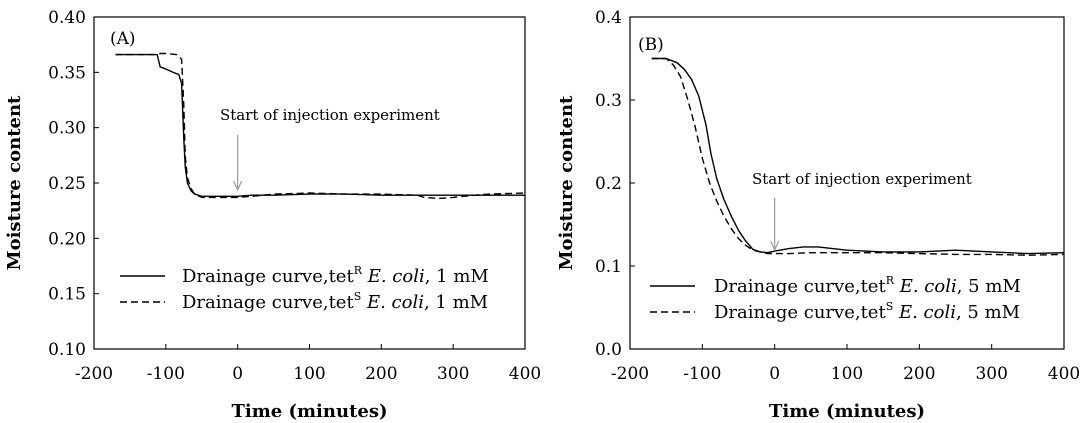 This screenshot has height=423, width=1086. What do you see at coordinates (608, 350) in the screenshot?
I see `panel-b-y-tick-label: 0.0` at bounding box center [608, 350].